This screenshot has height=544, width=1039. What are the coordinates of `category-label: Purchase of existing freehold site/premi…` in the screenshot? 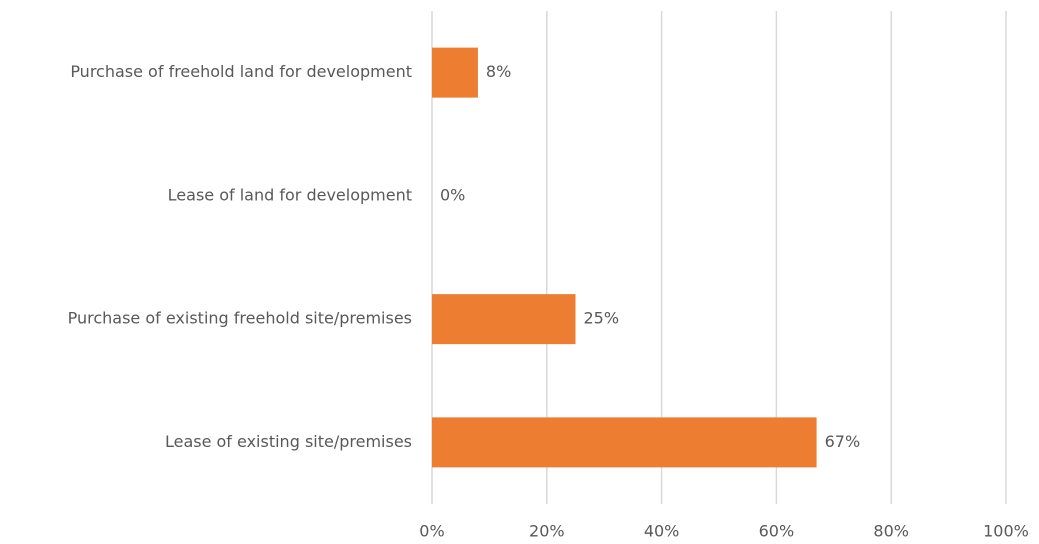 It's located at (240, 318).